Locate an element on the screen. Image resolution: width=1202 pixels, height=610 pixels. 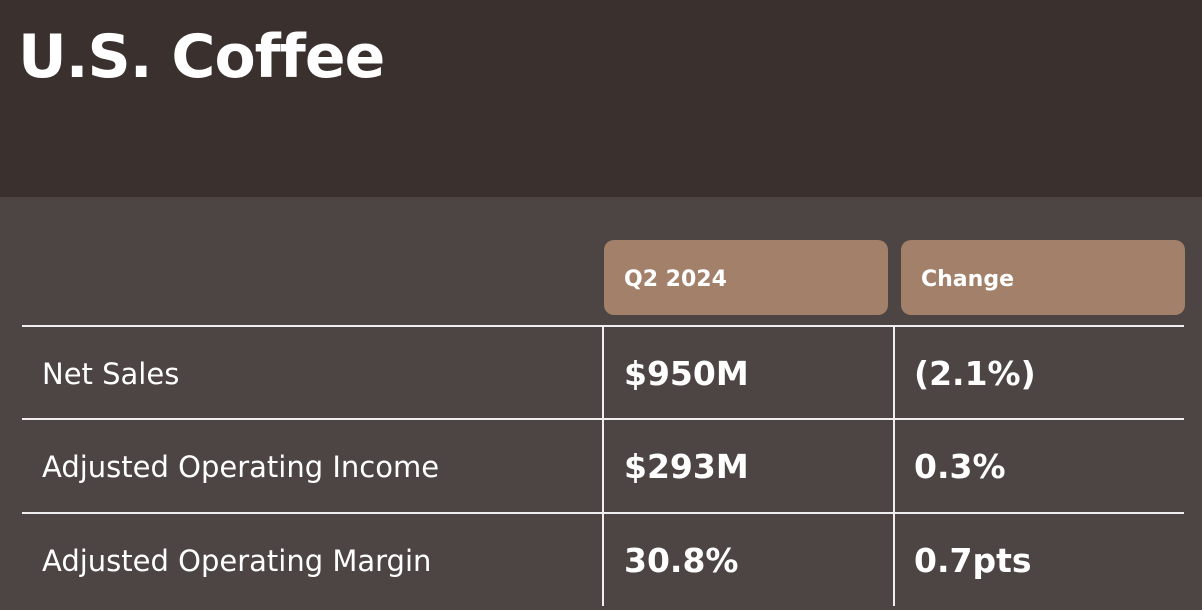
page-title: U.S. Coffee is located at coordinates (201, 57).